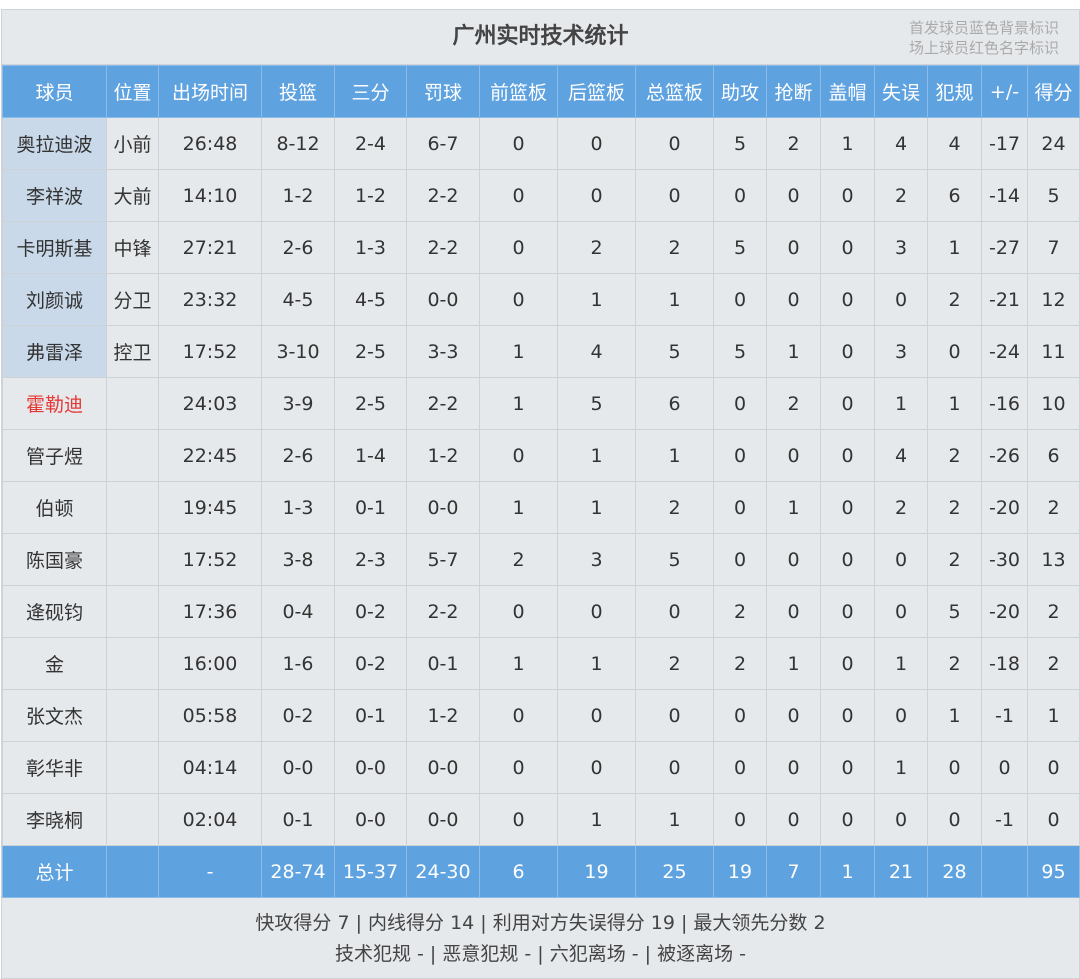 The height and width of the screenshot is (979, 1080). What do you see at coordinates (54, 611) in the screenshot?
I see `player-name: 逄砚钧` at bounding box center [54, 611].